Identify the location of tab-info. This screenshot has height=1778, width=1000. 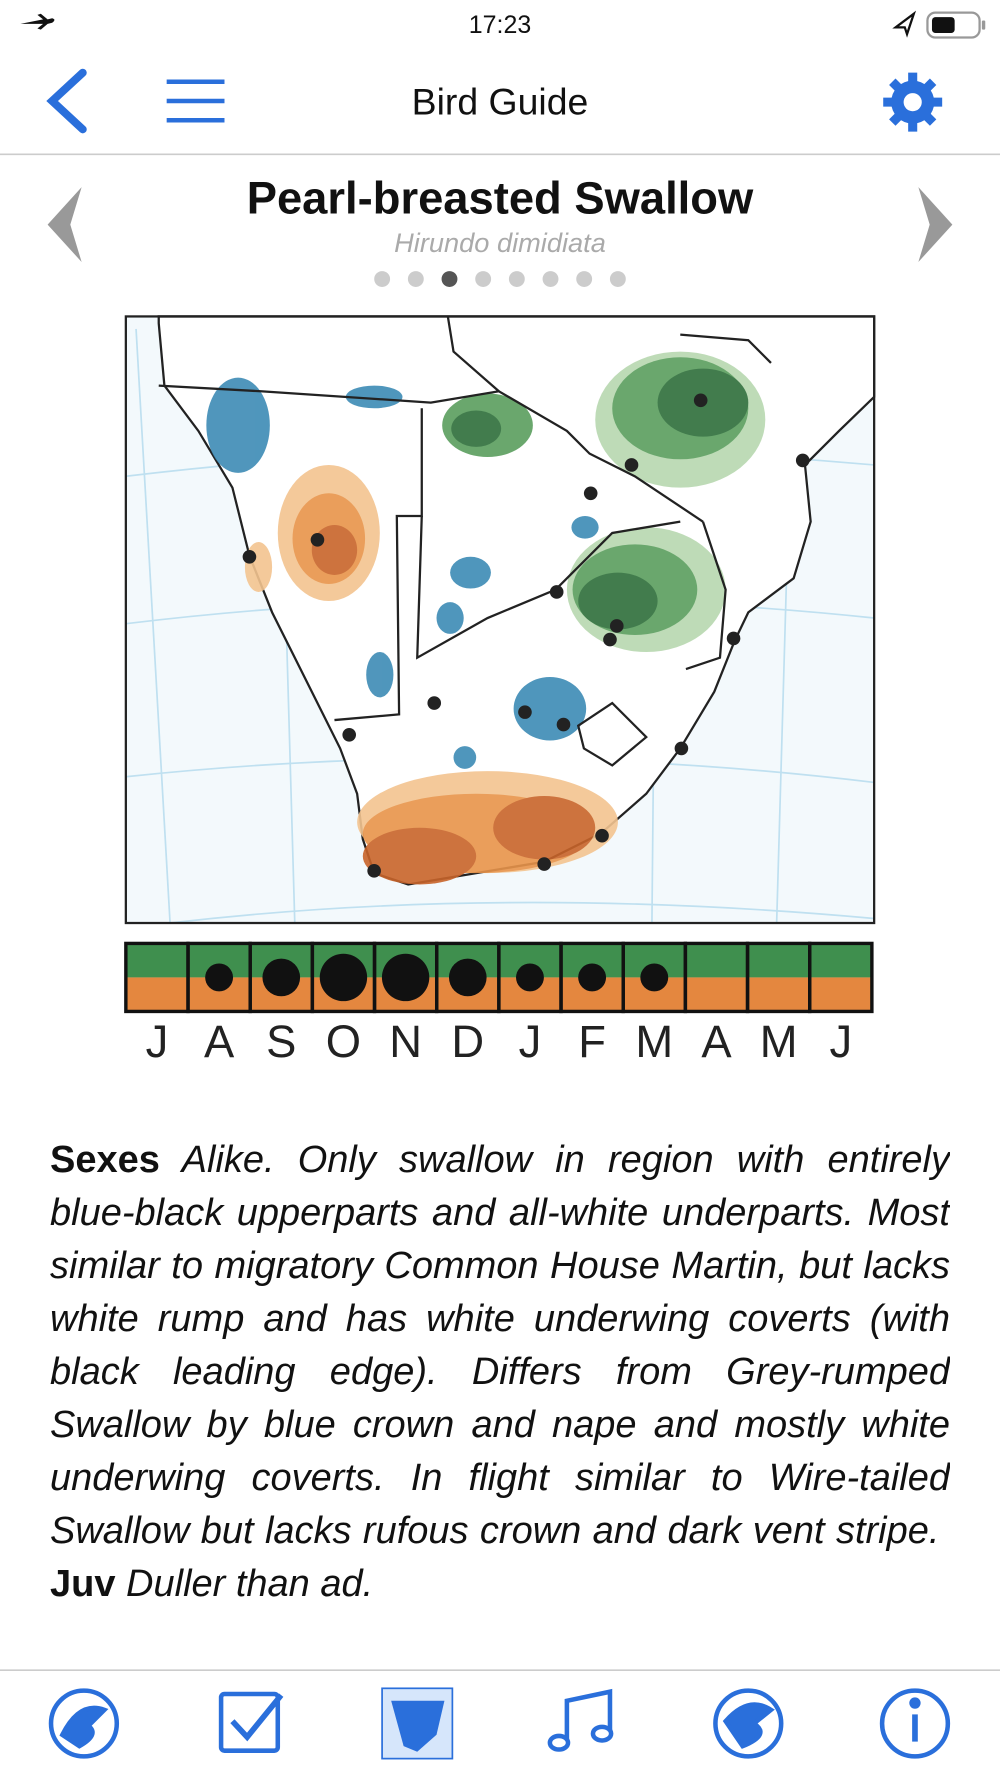
(915, 1723).